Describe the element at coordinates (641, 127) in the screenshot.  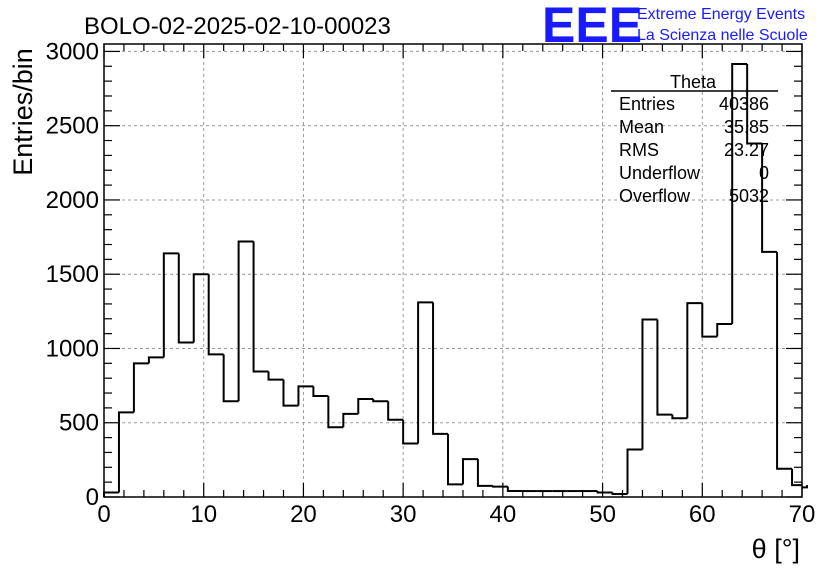
I see `stats-label: Mean` at that location.